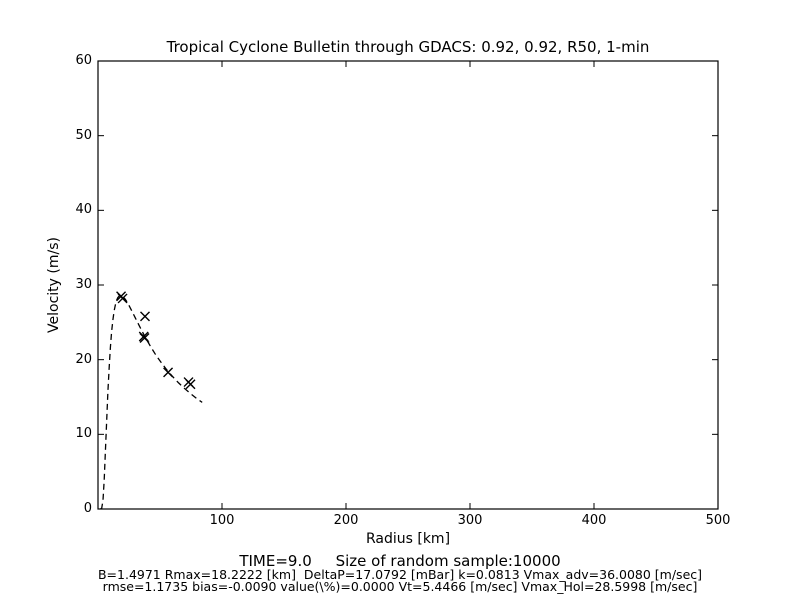  I want to click on x-tick-label: 500, so click(718, 520).